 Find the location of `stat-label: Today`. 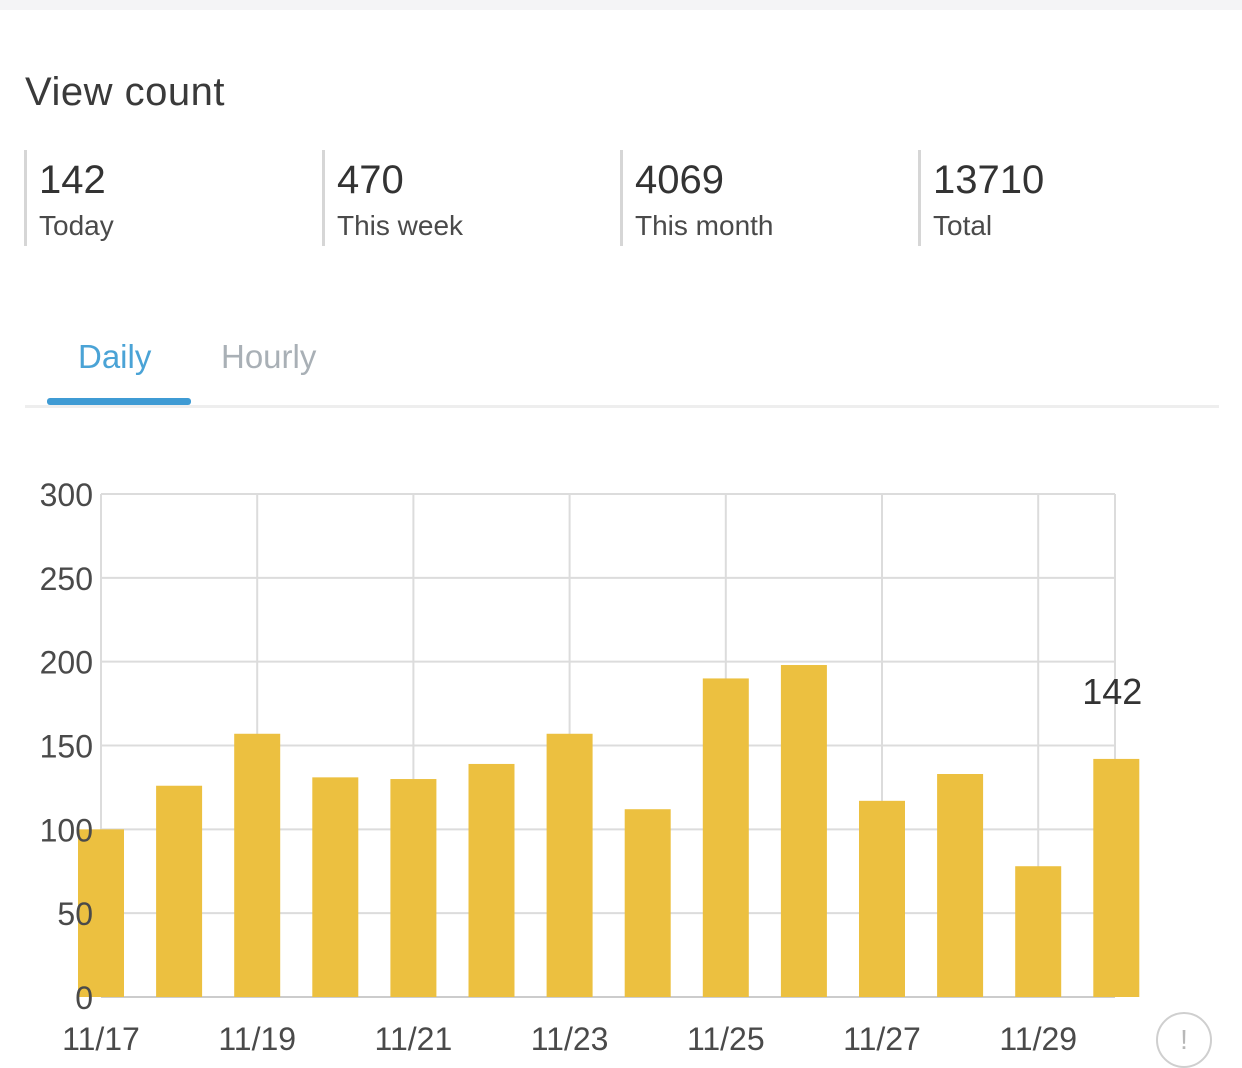

stat-label: Today is located at coordinates (76, 225).